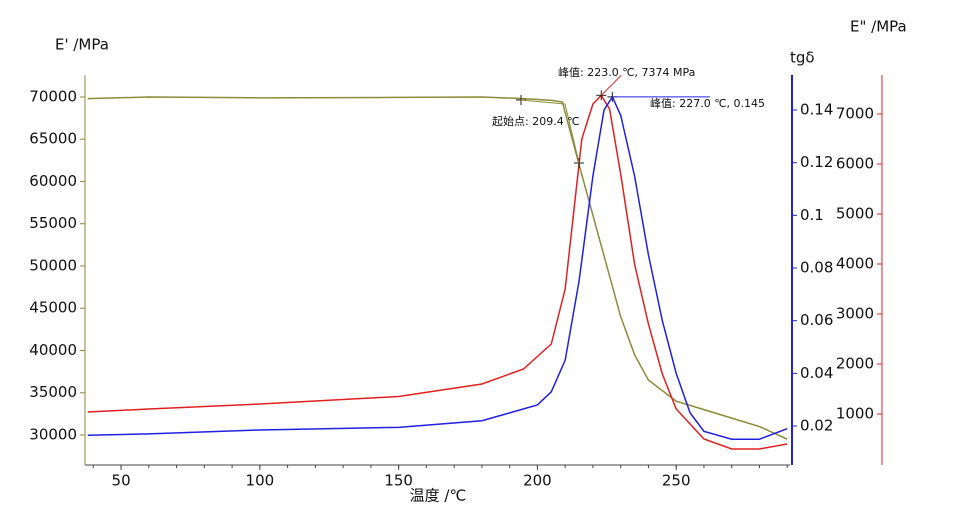  Describe the element at coordinates (802, 58) in the screenshot. I see `y2-axis-title: tgδ` at that location.